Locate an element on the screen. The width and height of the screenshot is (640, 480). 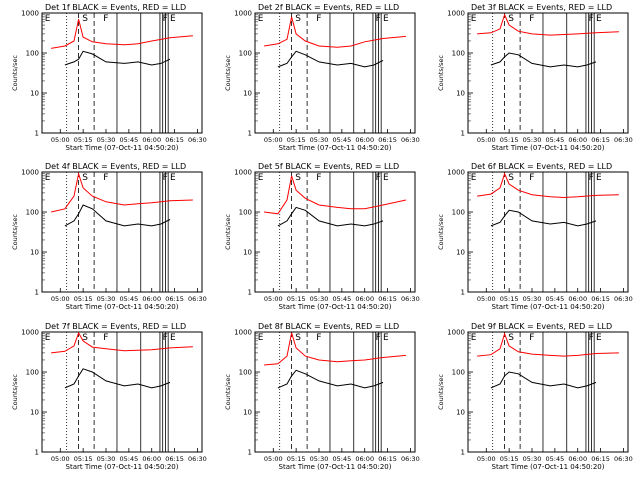
panel-title: Det 4f BLACK = Events, RED = LLD is located at coordinates (115, 166).